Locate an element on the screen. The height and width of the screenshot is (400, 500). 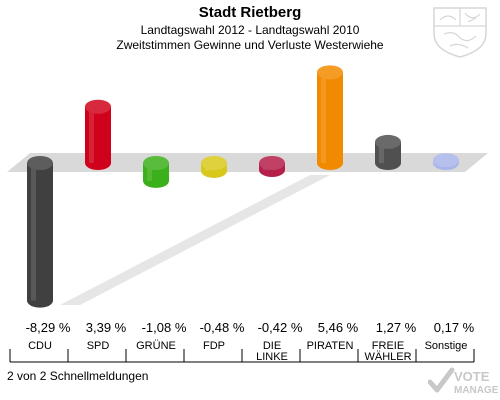
chart-title: Stadt Rietberg is located at coordinates (250, 12).